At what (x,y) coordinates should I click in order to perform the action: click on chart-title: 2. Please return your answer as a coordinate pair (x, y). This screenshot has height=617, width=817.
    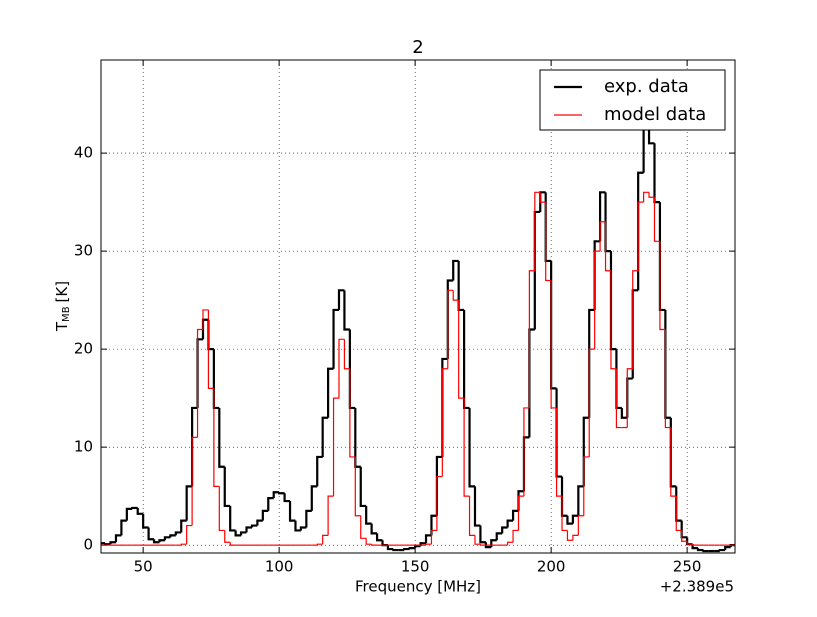
    Looking at the image, I should click on (417, 47).